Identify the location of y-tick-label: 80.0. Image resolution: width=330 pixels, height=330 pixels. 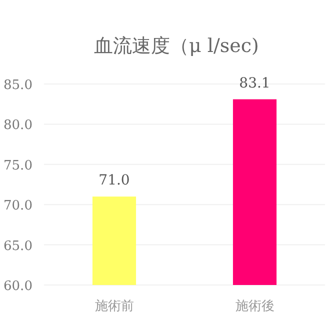
(18, 126).